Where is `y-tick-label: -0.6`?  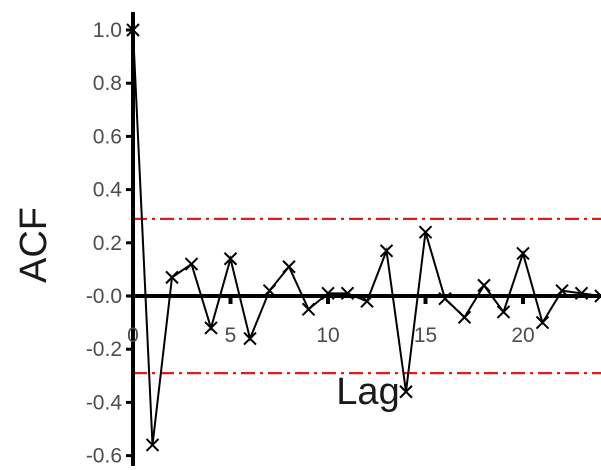 y-tick-label: -0.6 is located at coordinates (104, 456).